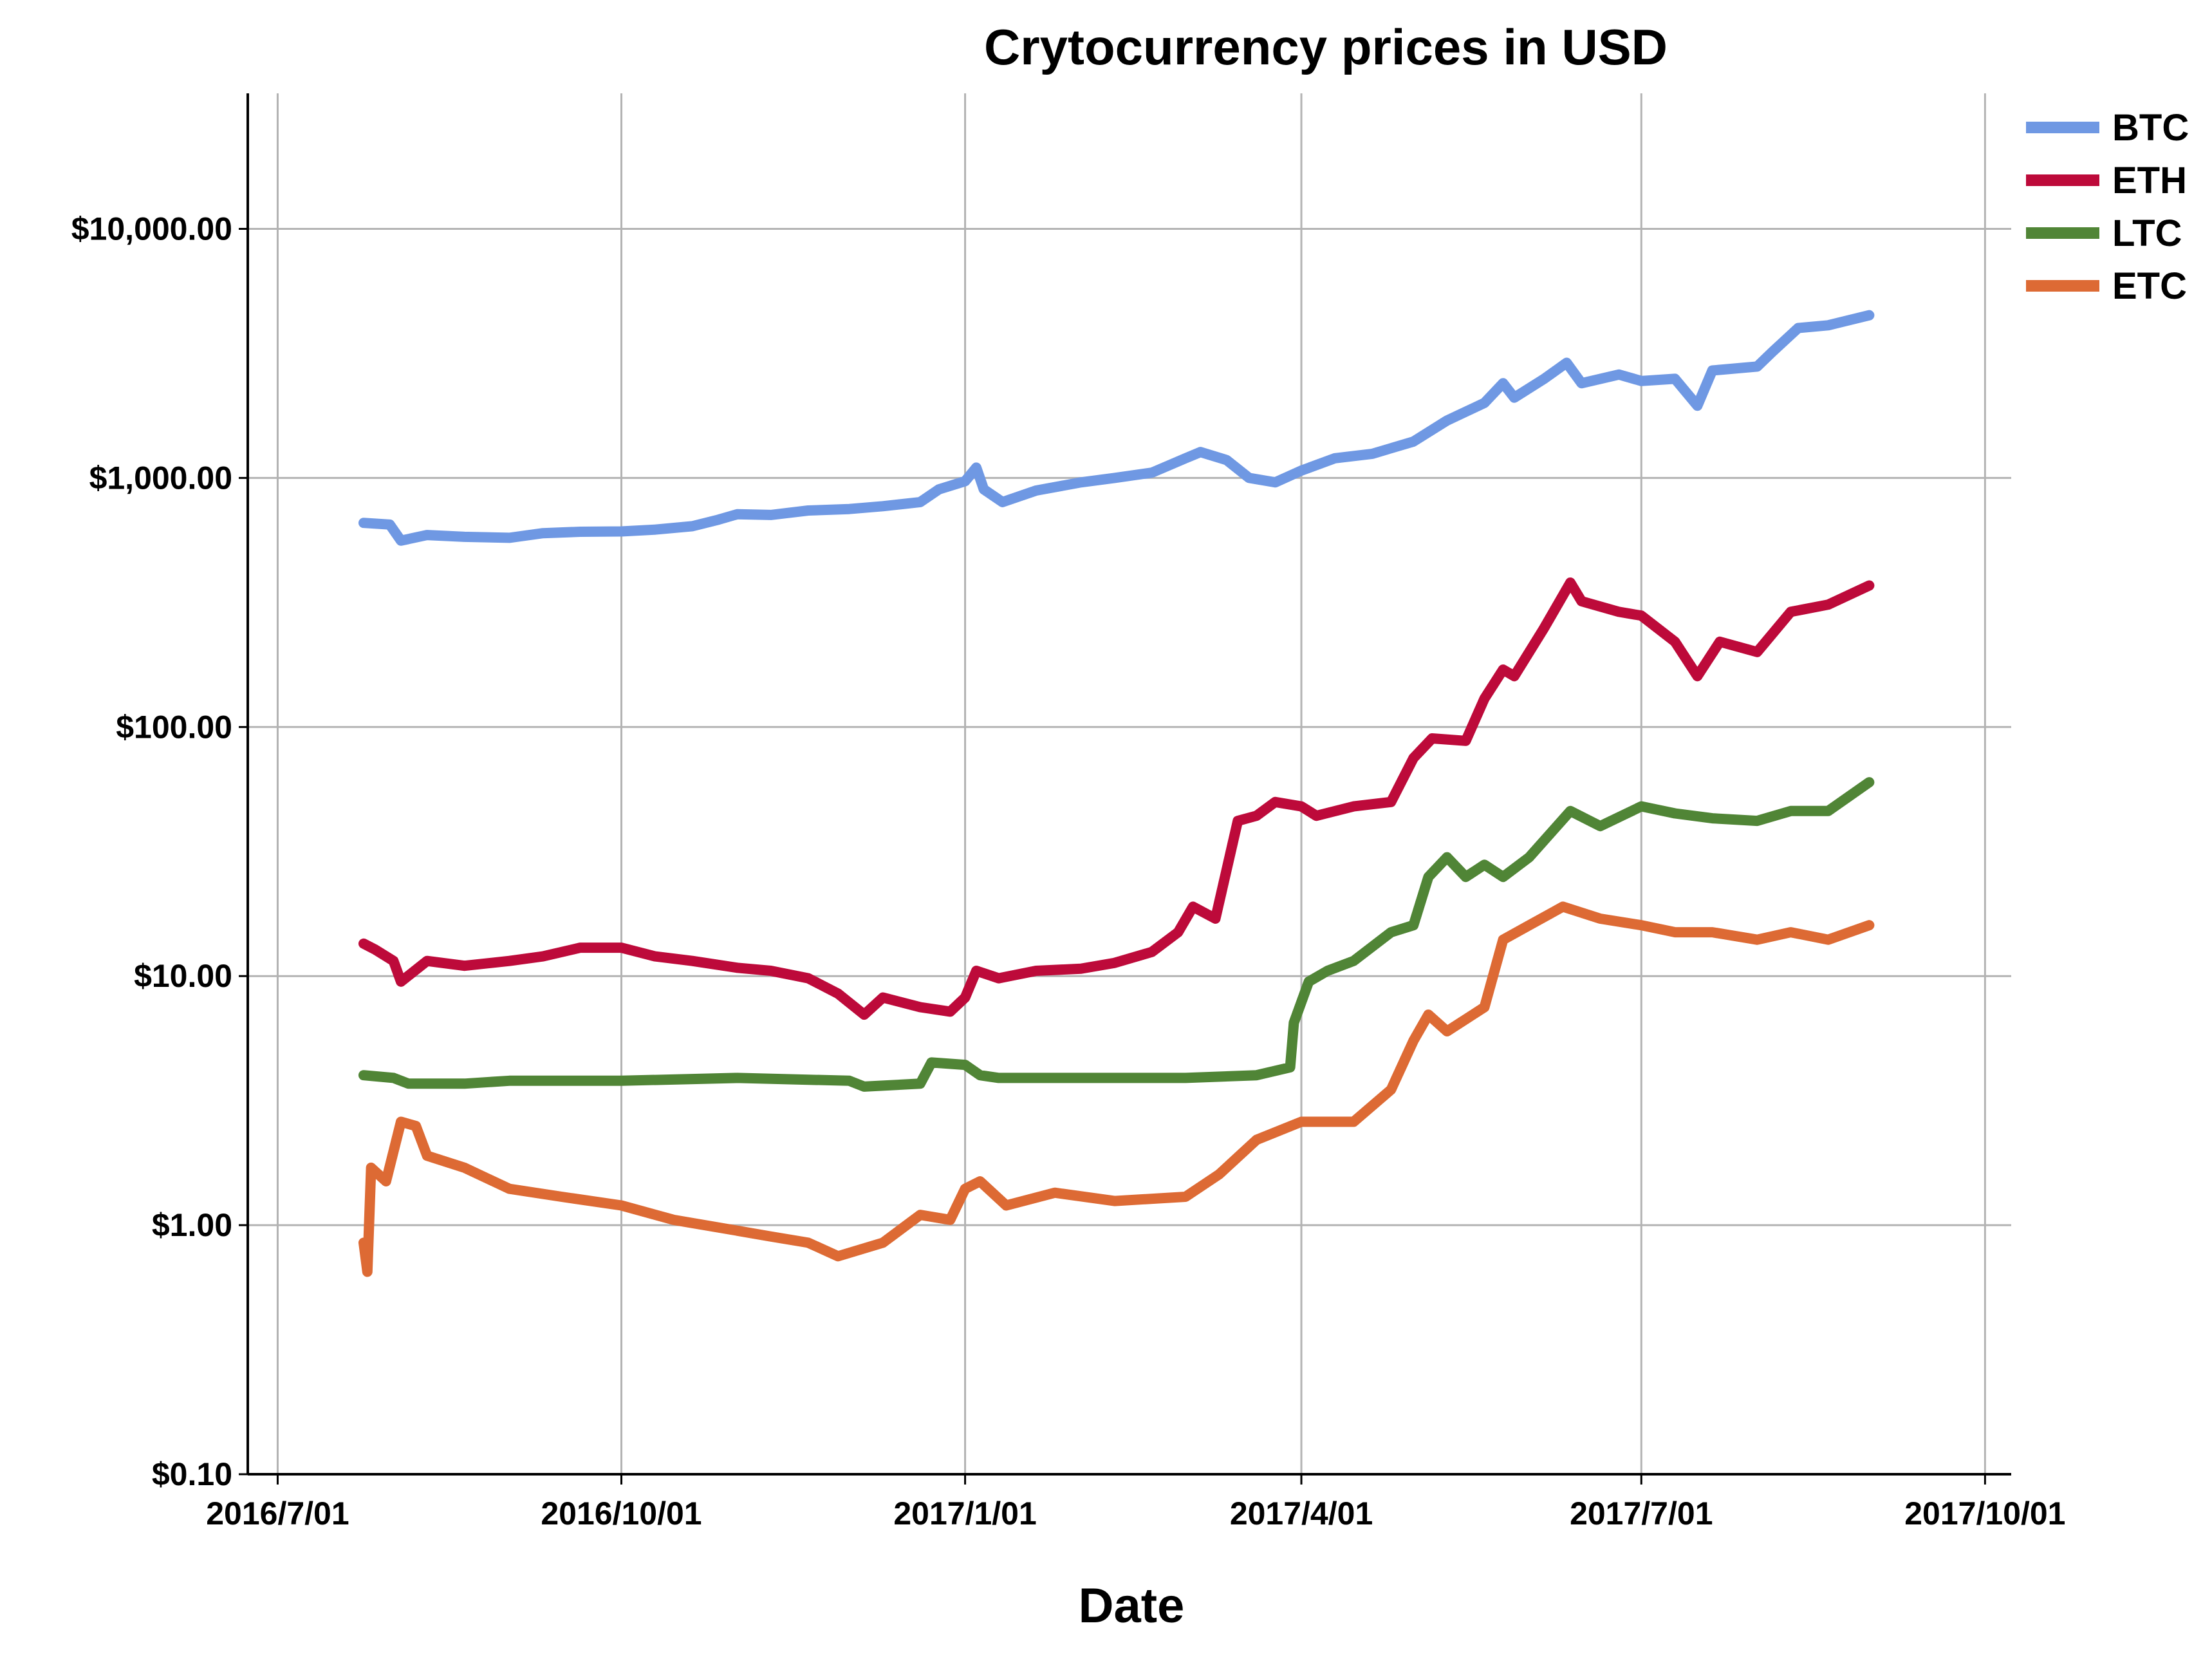 The image size is (2212, 1668). I want to click on y-tick-label: $0.10, so click(192, 1474).